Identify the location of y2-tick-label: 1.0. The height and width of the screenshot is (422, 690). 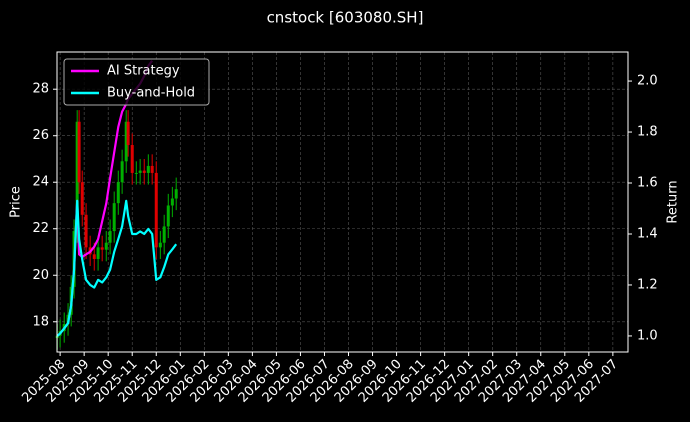
(647, 335).